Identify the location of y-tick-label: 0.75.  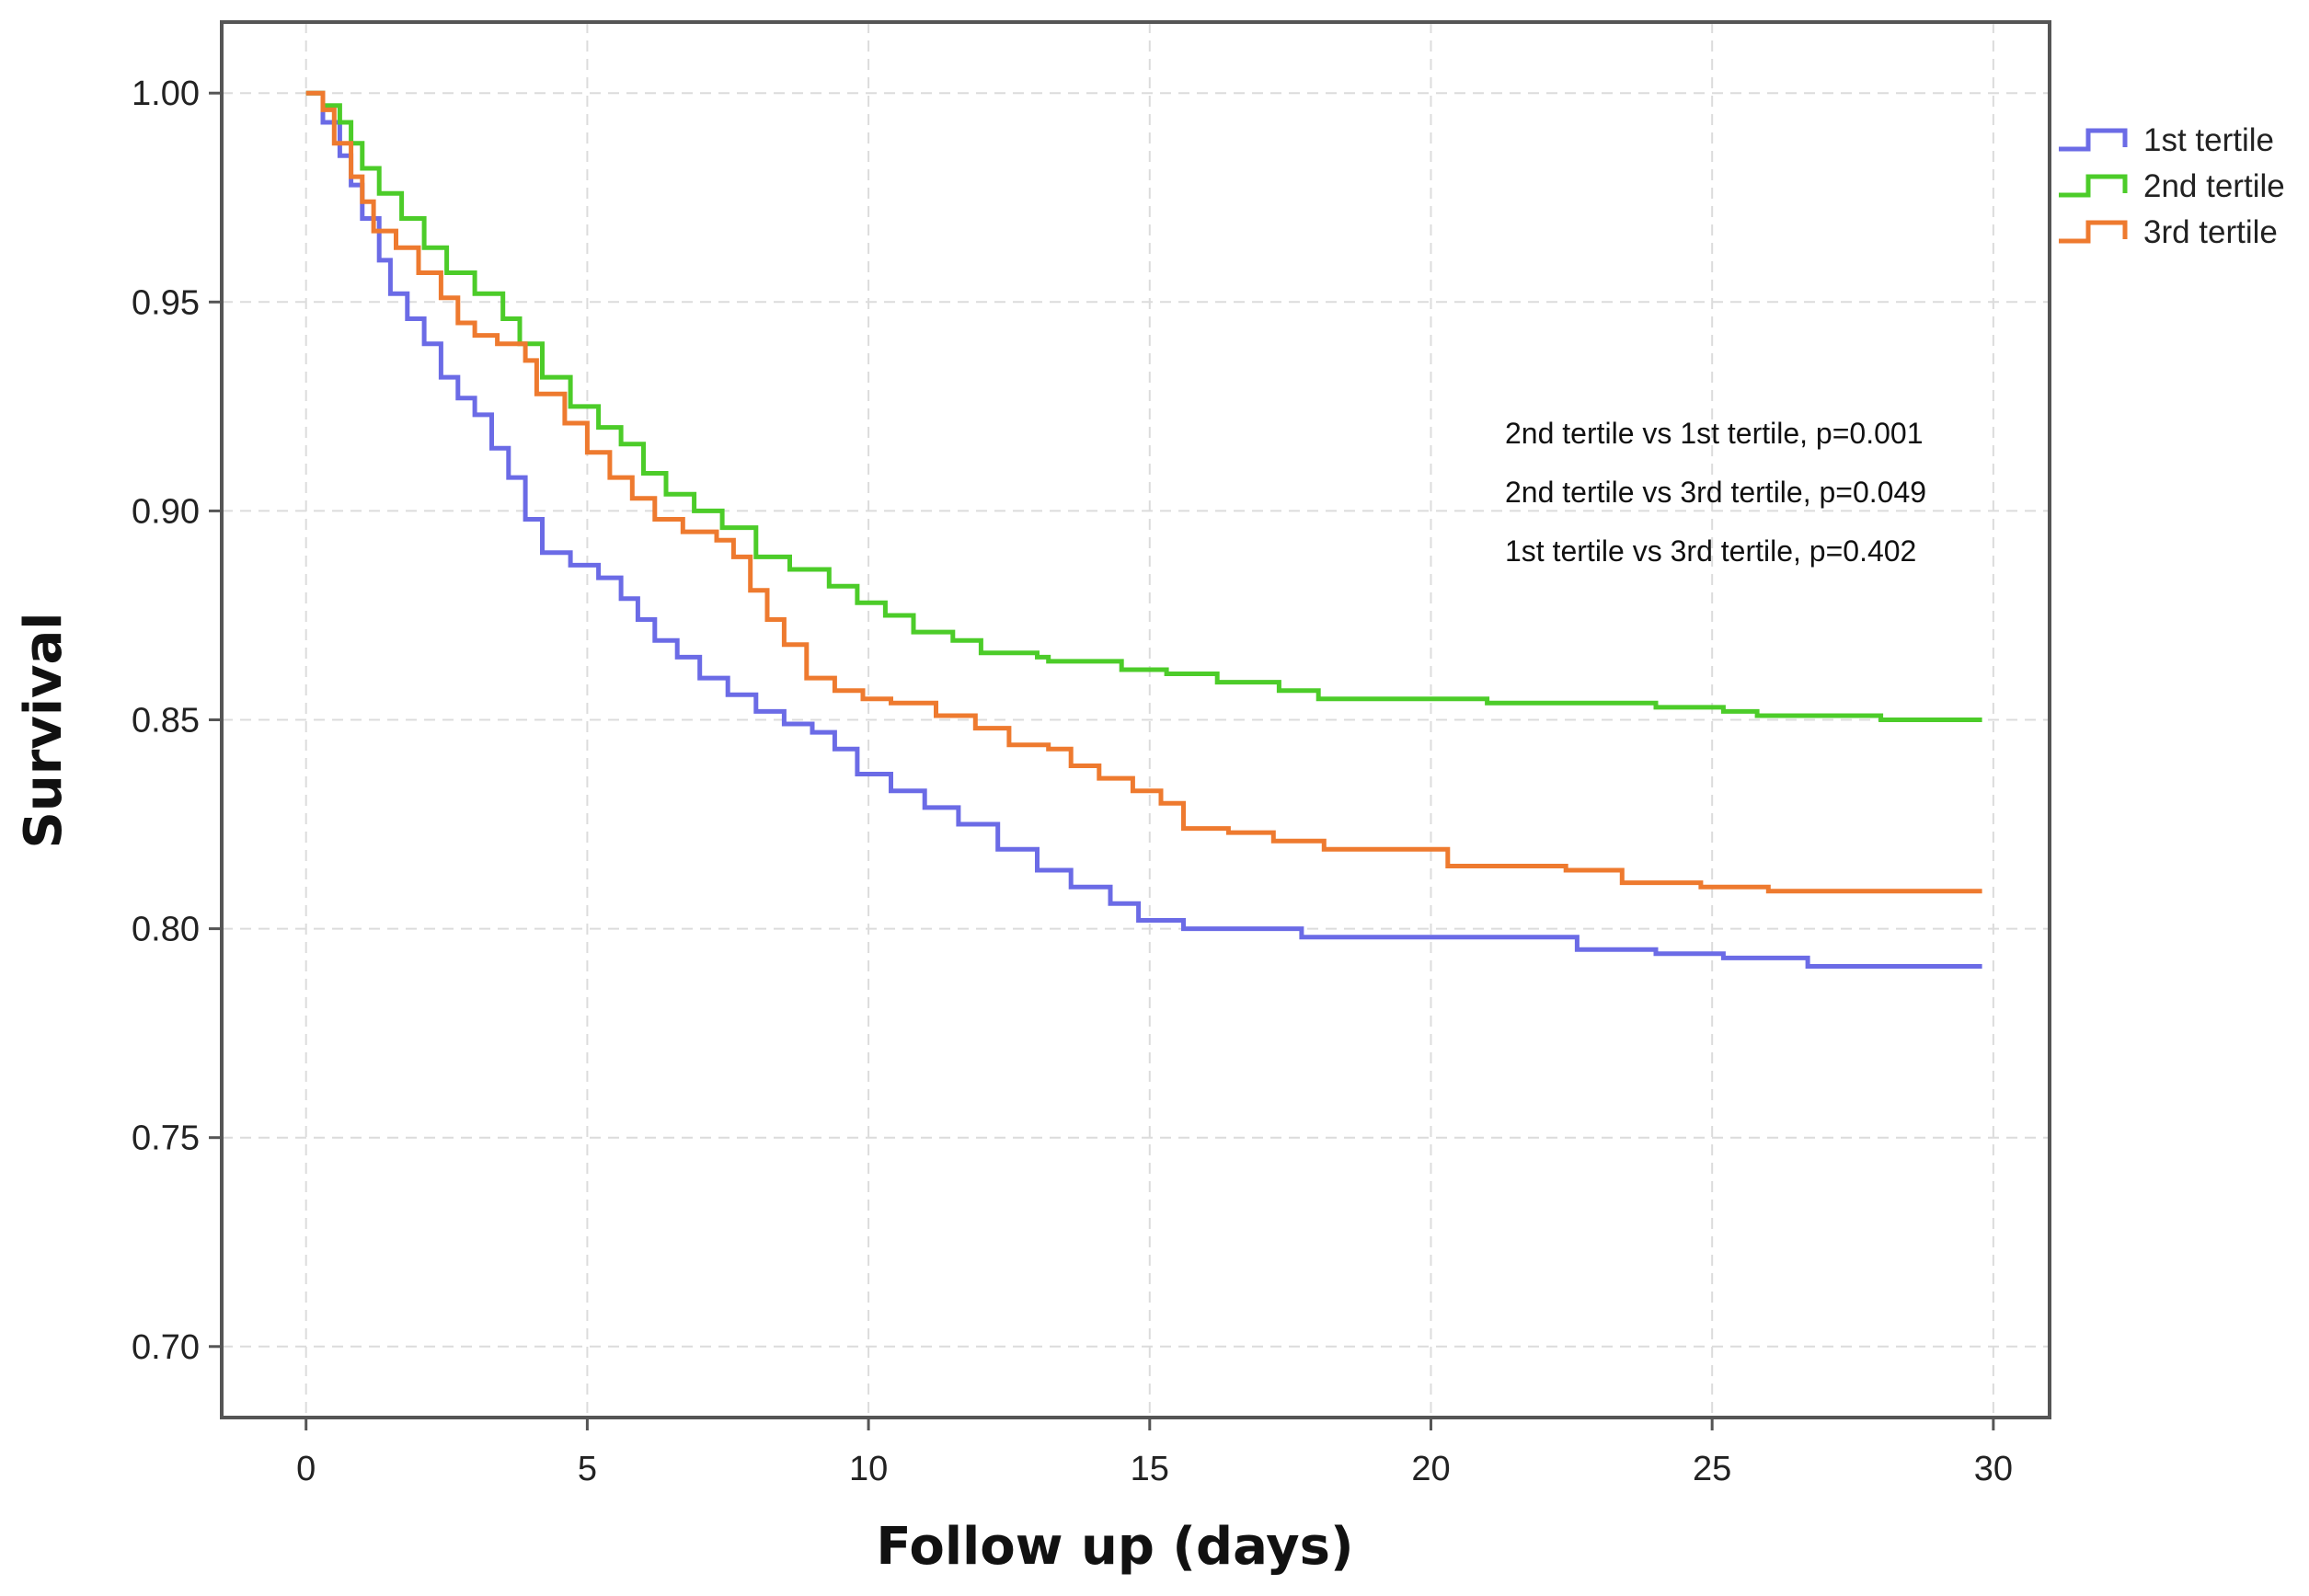
(166, 1138).